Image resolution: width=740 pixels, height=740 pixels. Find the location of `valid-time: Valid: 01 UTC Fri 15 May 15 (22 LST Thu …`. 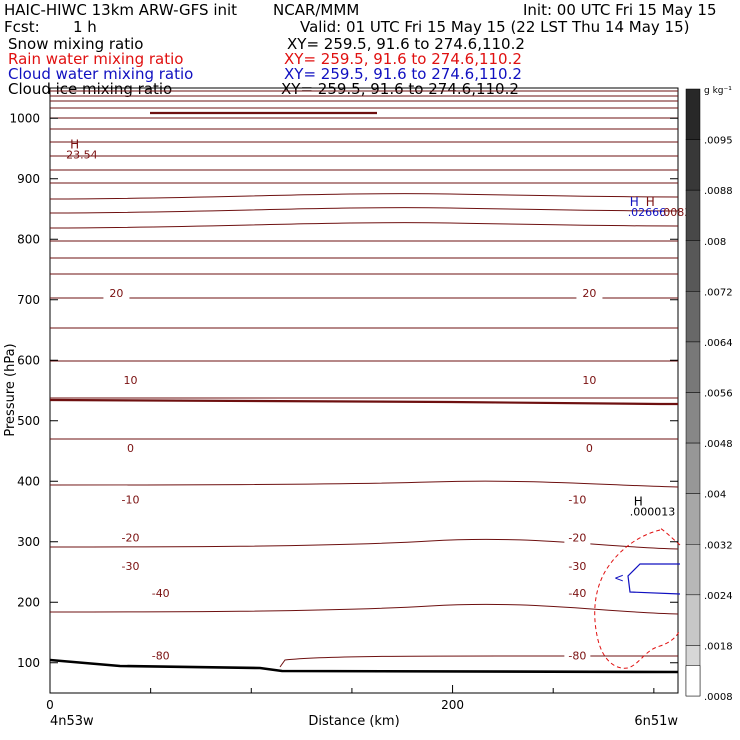

valid-time: Valid: 01 UTC Fri 15 May 15 (22 LST Thu … is located at coordinates (495, 27).